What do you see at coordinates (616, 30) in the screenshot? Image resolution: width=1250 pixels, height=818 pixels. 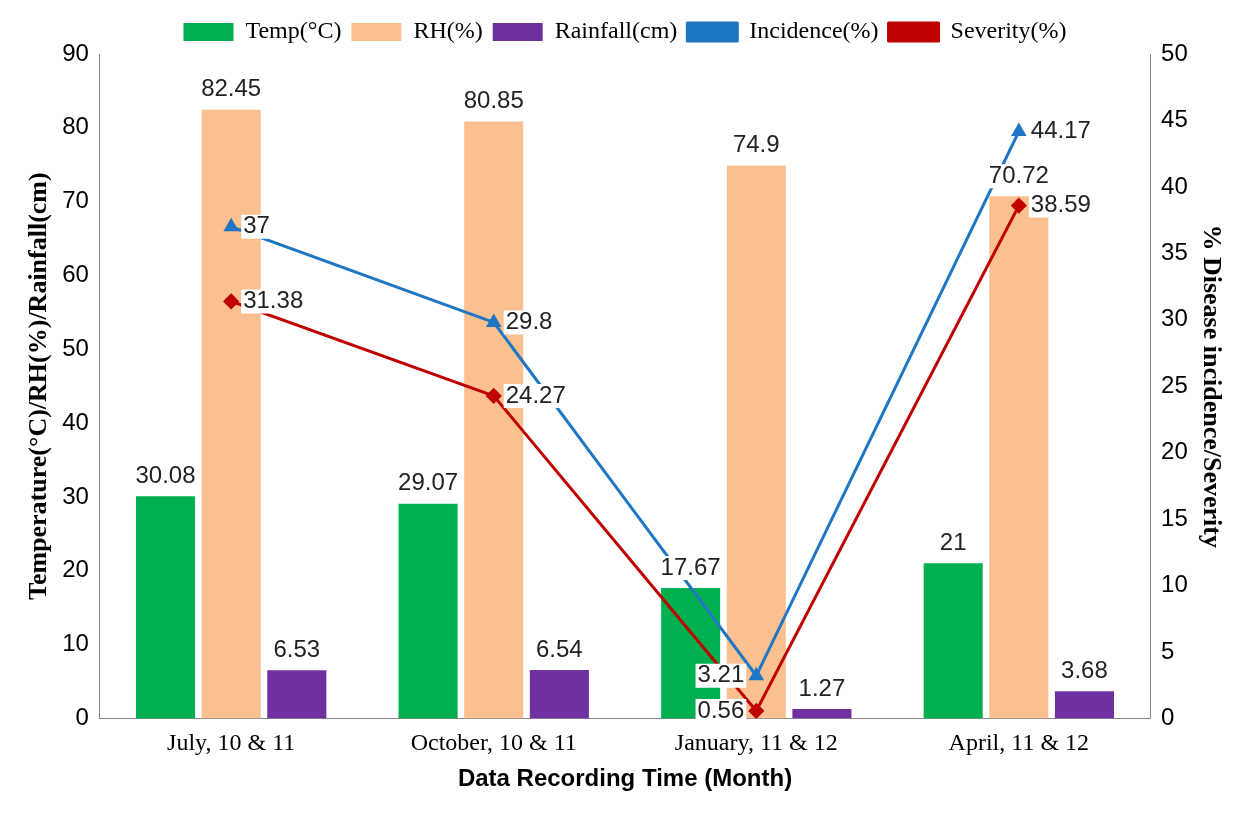 I see `legend-label: Rainfall(cm)` at bounding box center [616, 30].